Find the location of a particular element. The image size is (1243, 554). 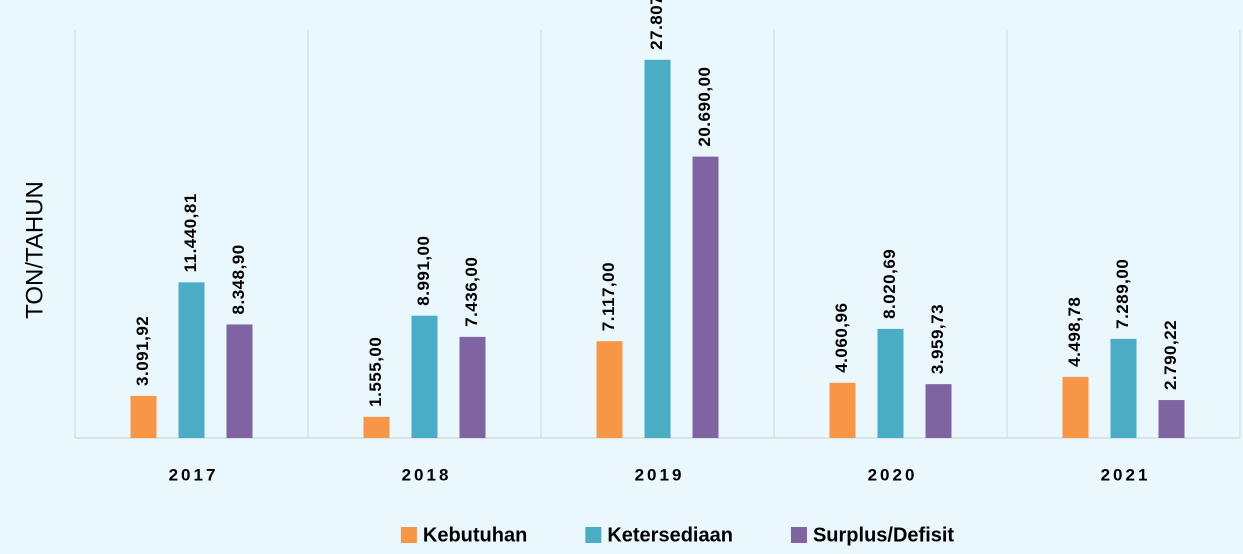

value-label: 7.117,00 is located at coordinates (608, 296).